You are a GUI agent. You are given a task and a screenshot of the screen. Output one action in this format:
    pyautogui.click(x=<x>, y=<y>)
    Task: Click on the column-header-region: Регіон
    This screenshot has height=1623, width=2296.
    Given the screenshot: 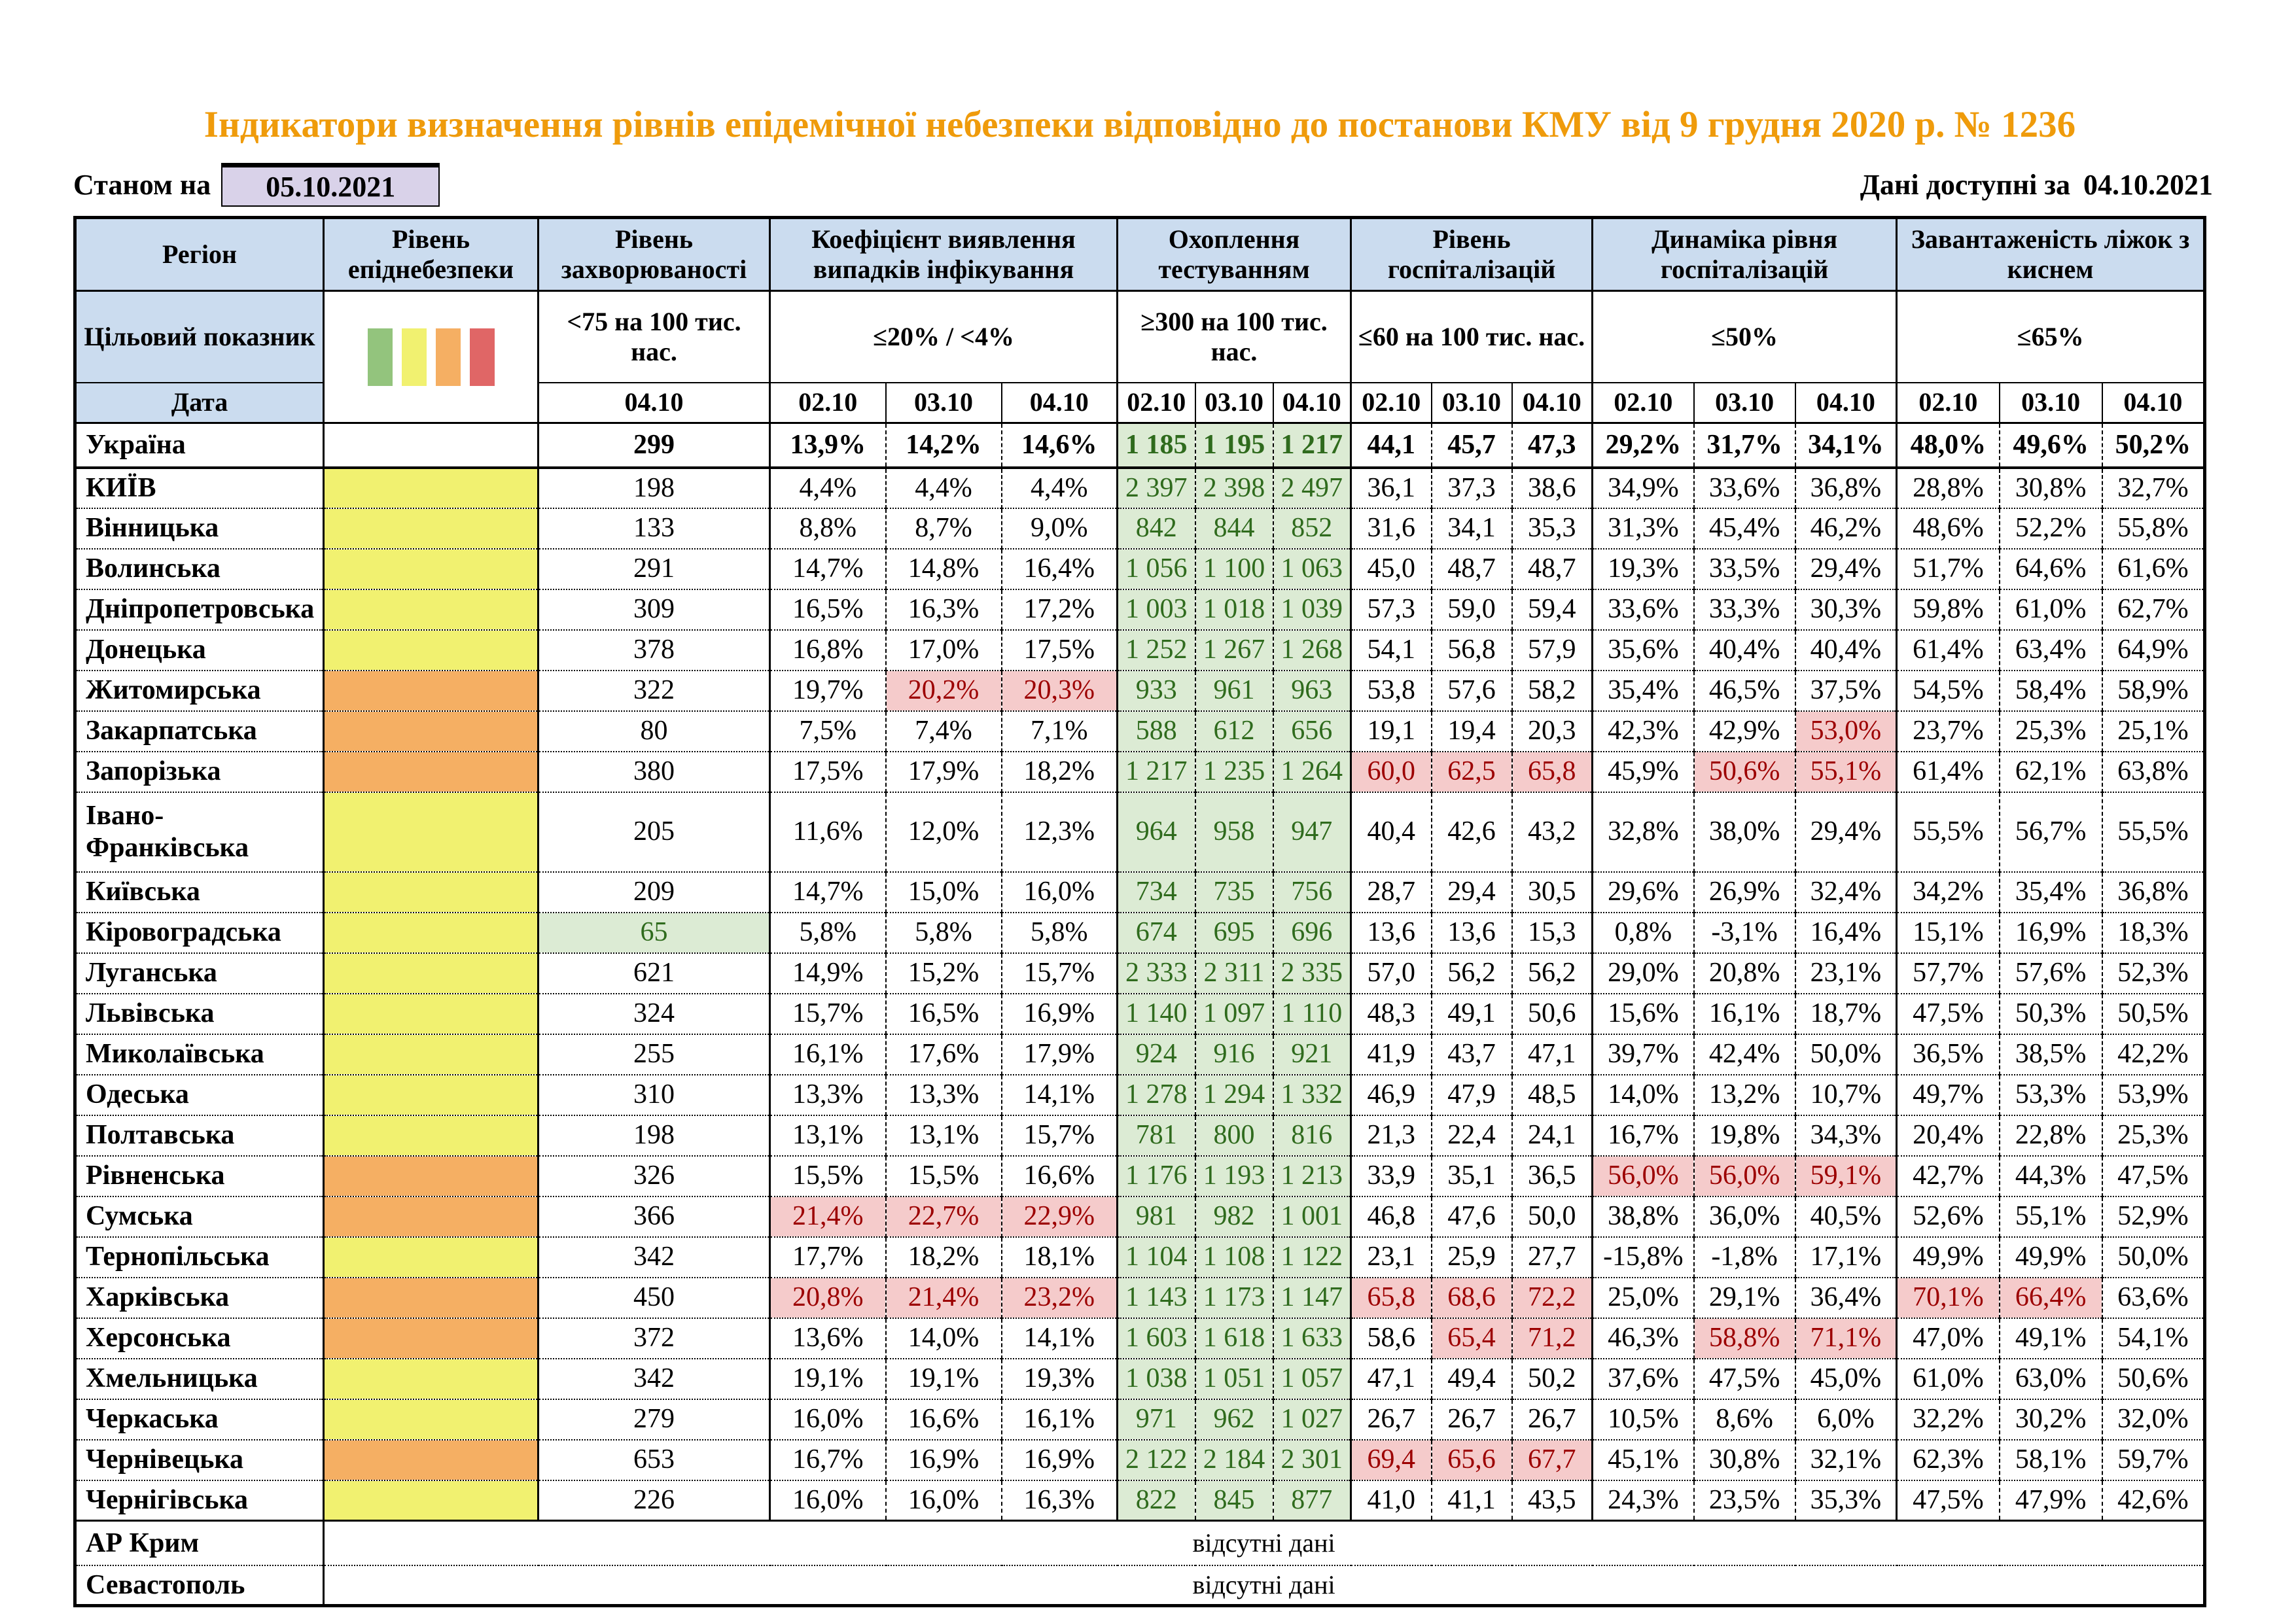 What is the action you would take?
    pyautogui.click(x=200, y=254)
    